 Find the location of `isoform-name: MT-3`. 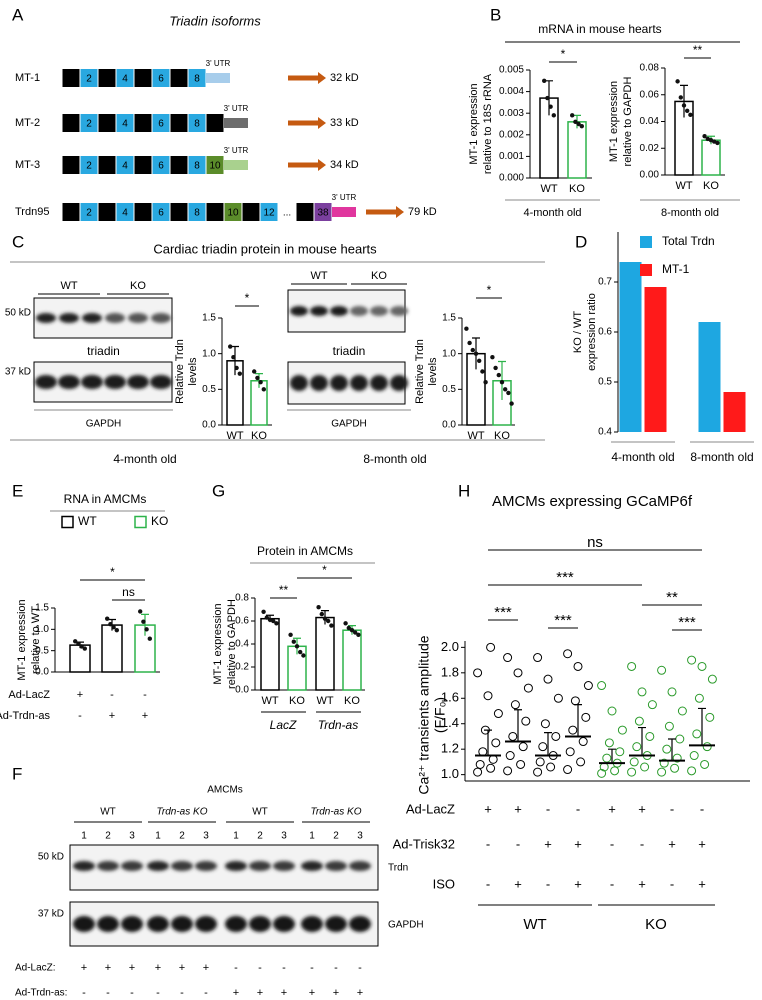

isoform-name: MT-3 is located at coordinates (27, 165).